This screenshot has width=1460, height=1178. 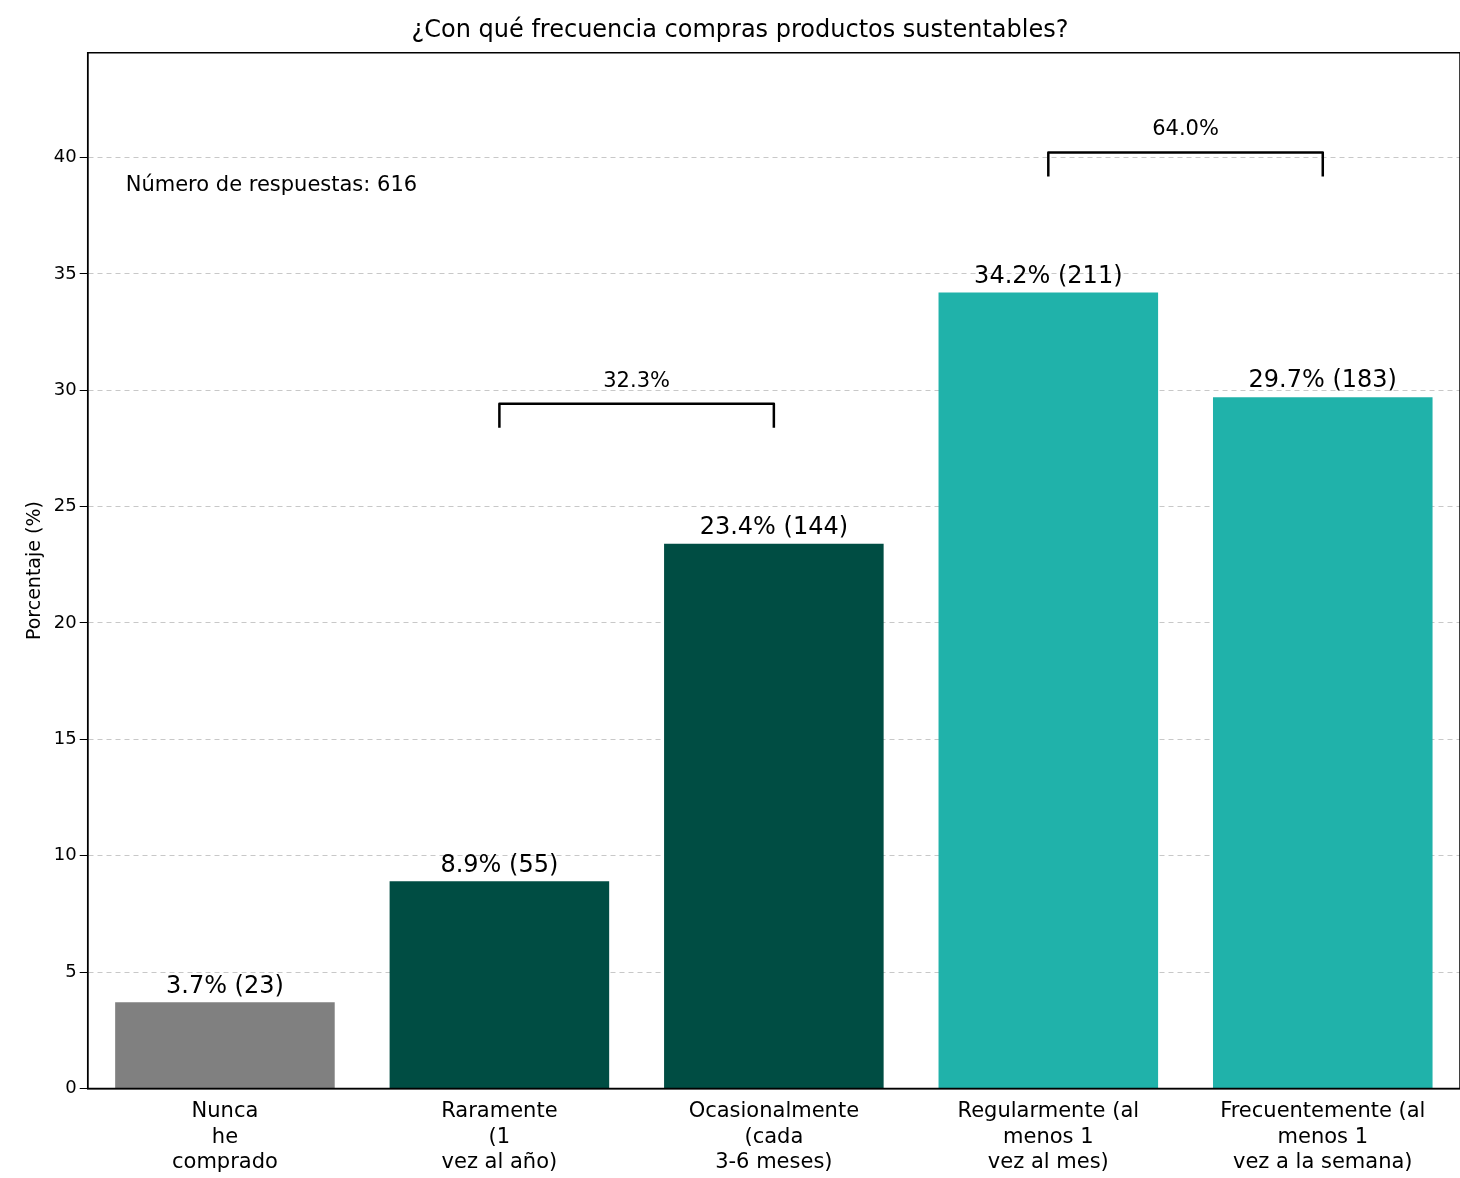 What do you see at coordinates (71, 970) in the screenshot?
I see `y-tick-label: 5` at bounding box center [71, 970].